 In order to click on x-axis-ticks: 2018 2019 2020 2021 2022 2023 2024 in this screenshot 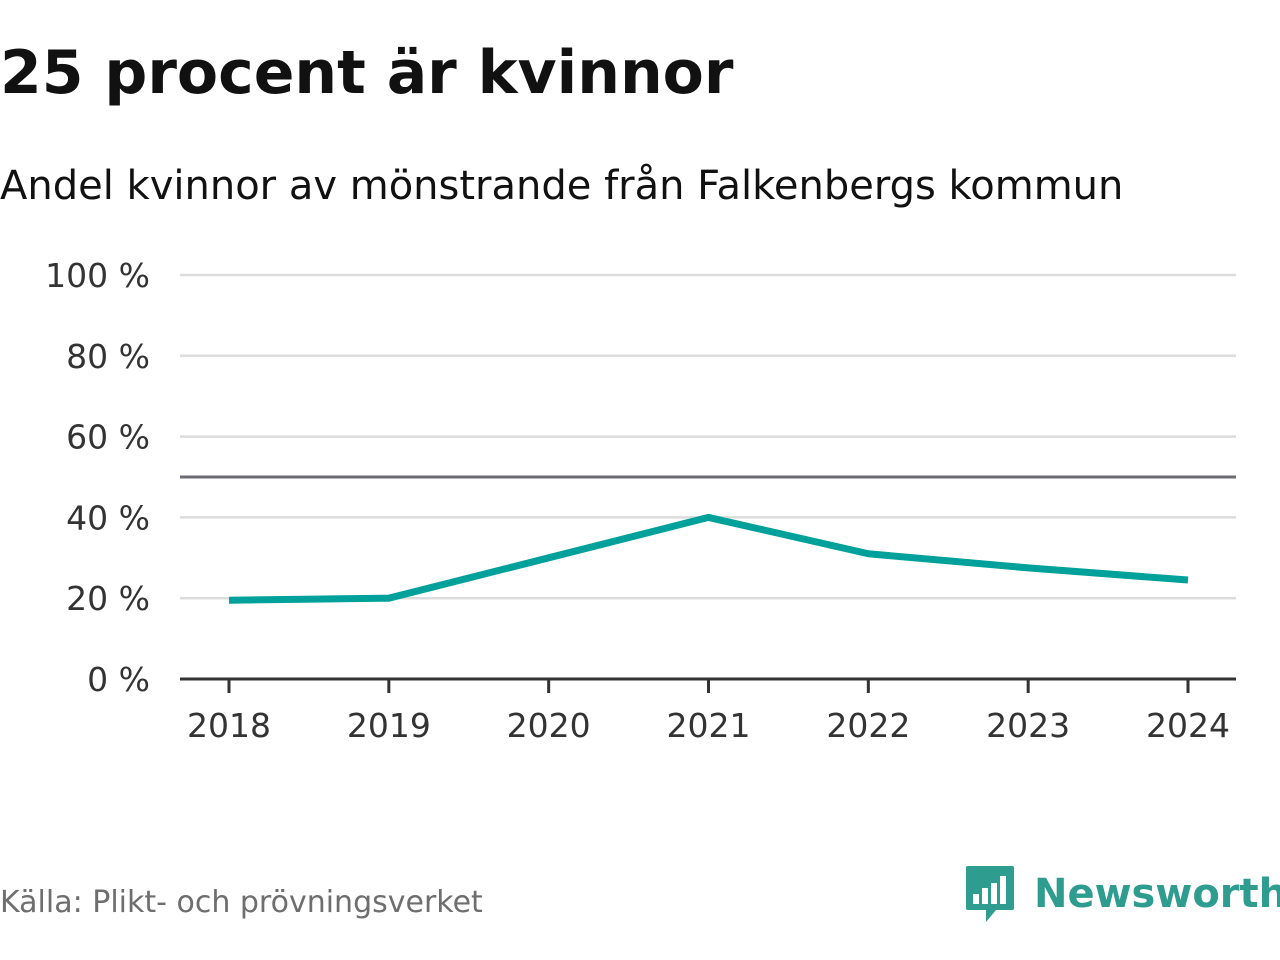, I will do `click(708, 712)`.